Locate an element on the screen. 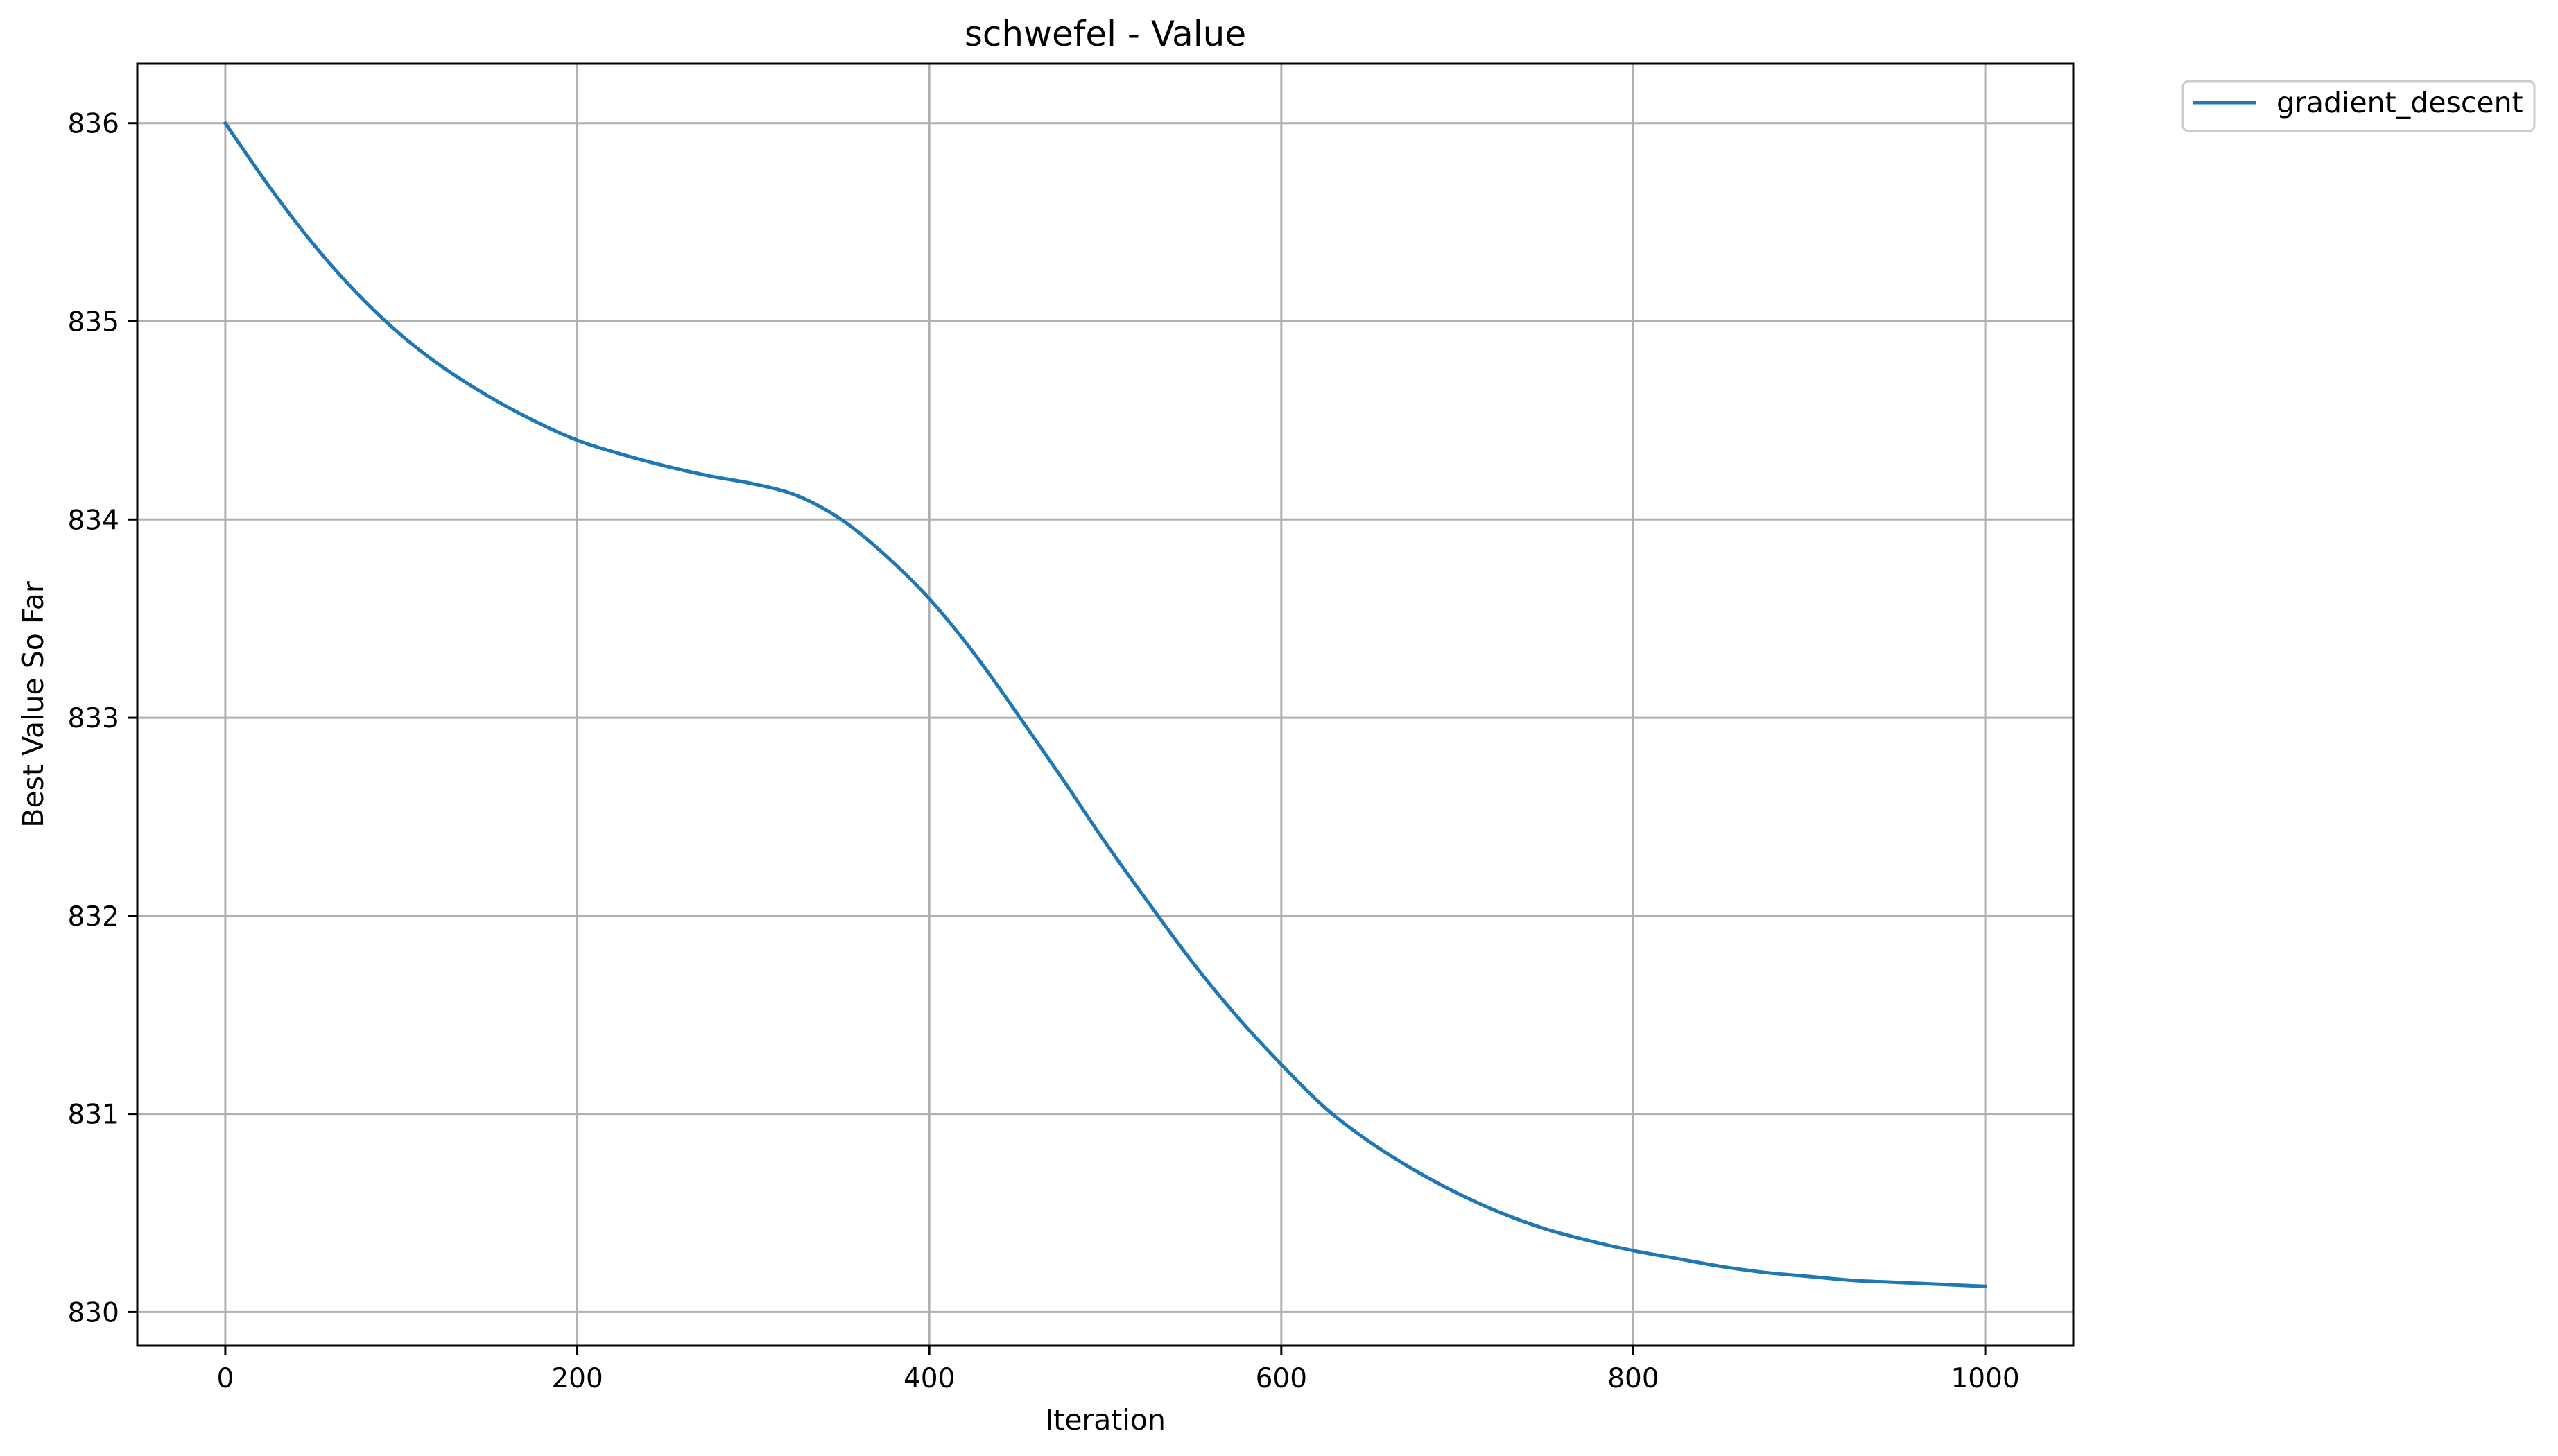 This screenshot has height=1456, width=2558. y-axis-label: Best Value So Far is located at coordinates (33, 704).